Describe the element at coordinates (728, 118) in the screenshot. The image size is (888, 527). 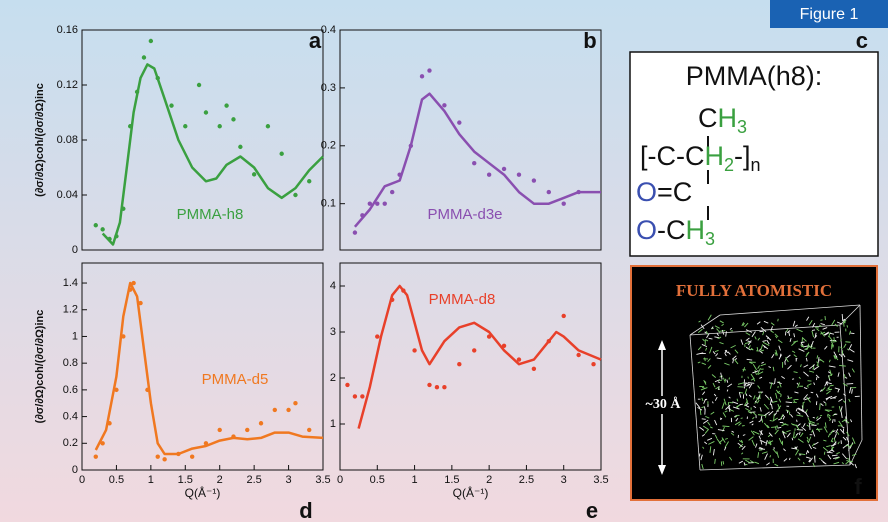
I see `formula-part: H` at that location.